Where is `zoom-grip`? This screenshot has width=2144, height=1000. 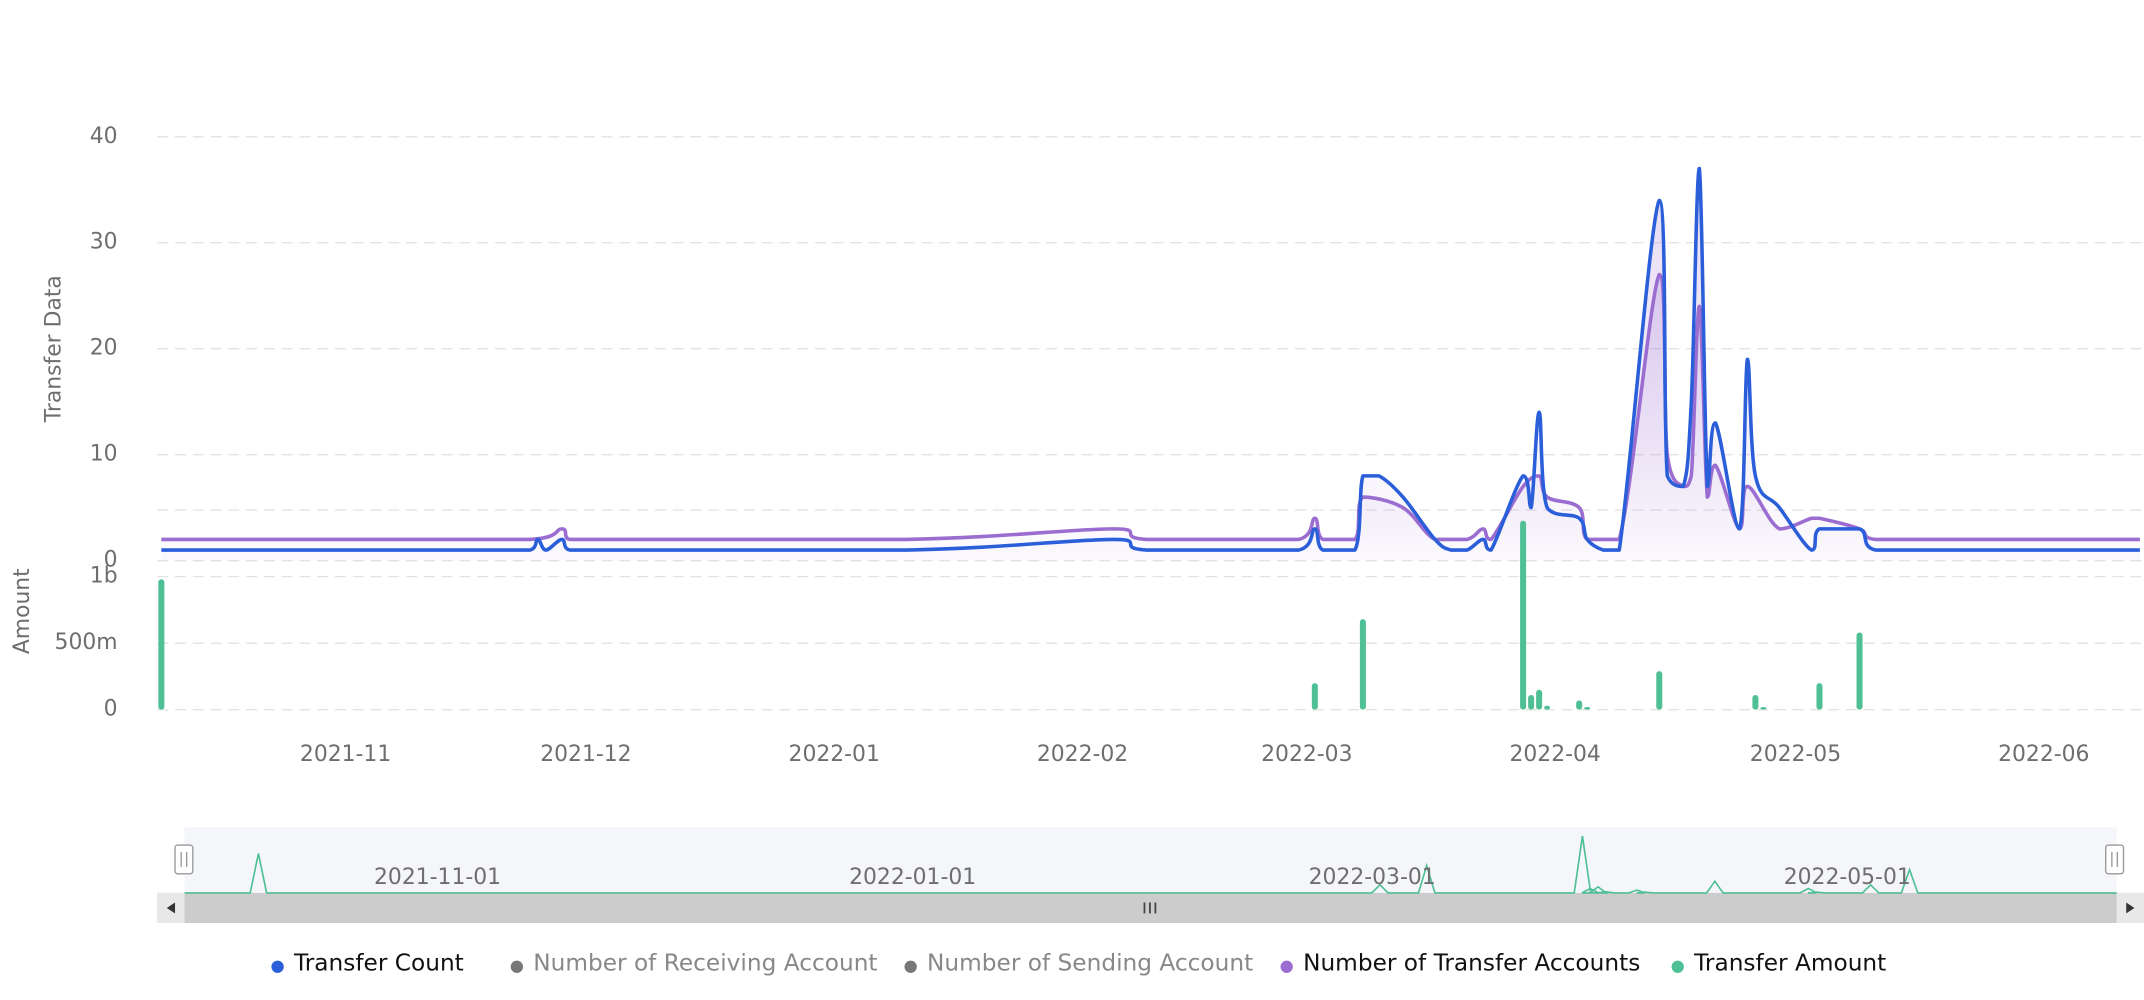
zoom-grip is located at coordinates (1150, 908).